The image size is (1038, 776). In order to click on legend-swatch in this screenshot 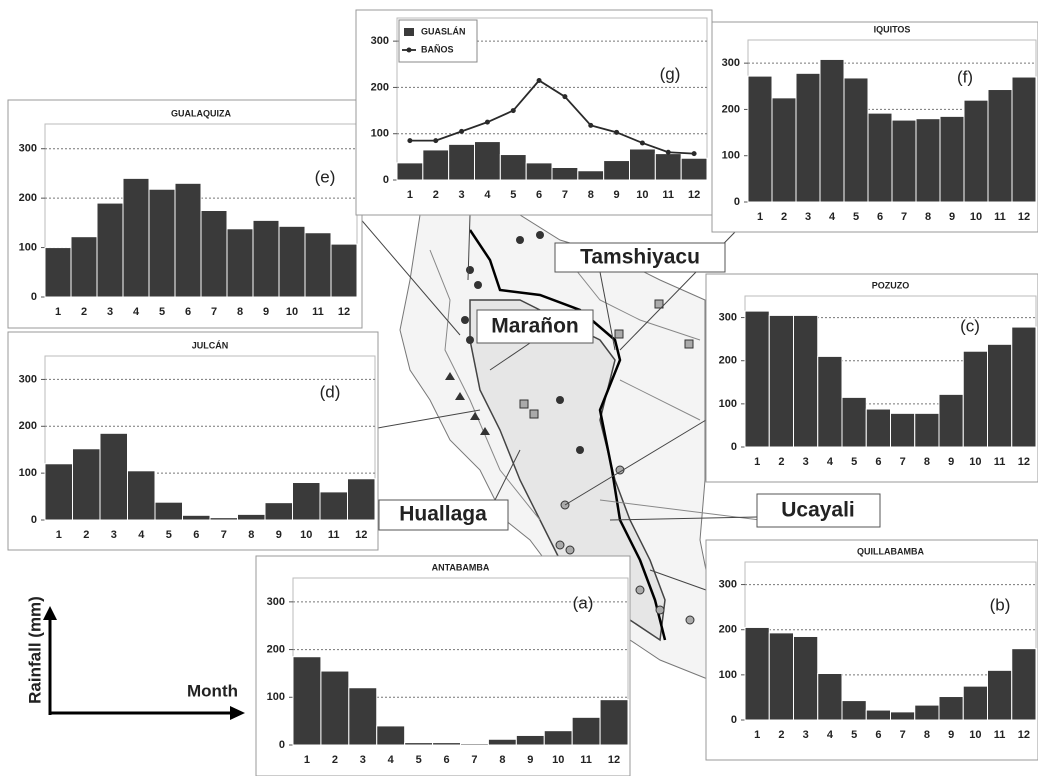, I will do `click(409, 32)`.